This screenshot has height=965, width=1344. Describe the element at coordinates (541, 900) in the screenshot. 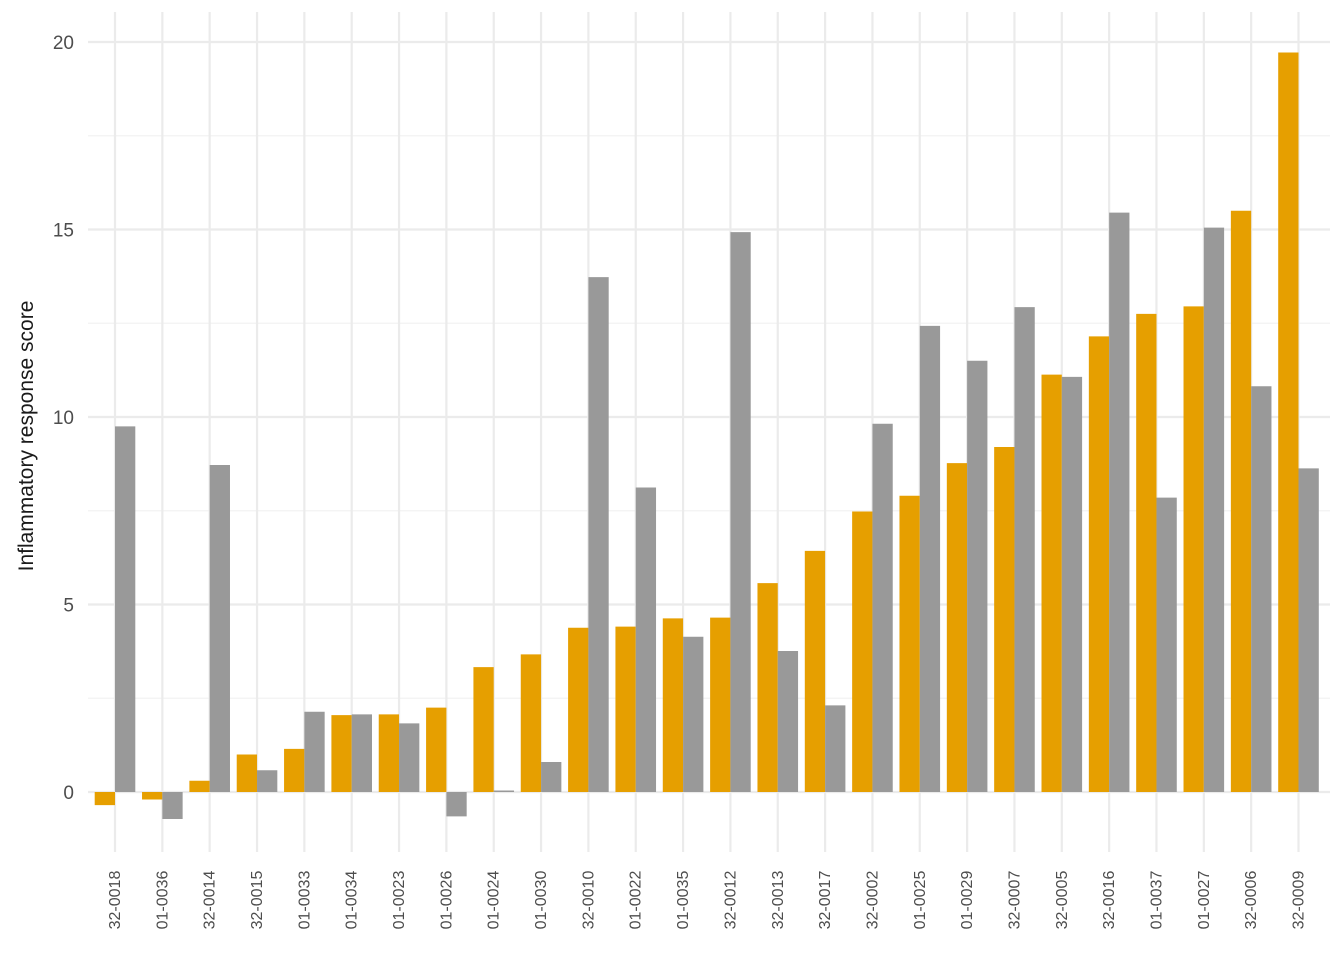

I see `x-tick-label: 01-0030` at that location.